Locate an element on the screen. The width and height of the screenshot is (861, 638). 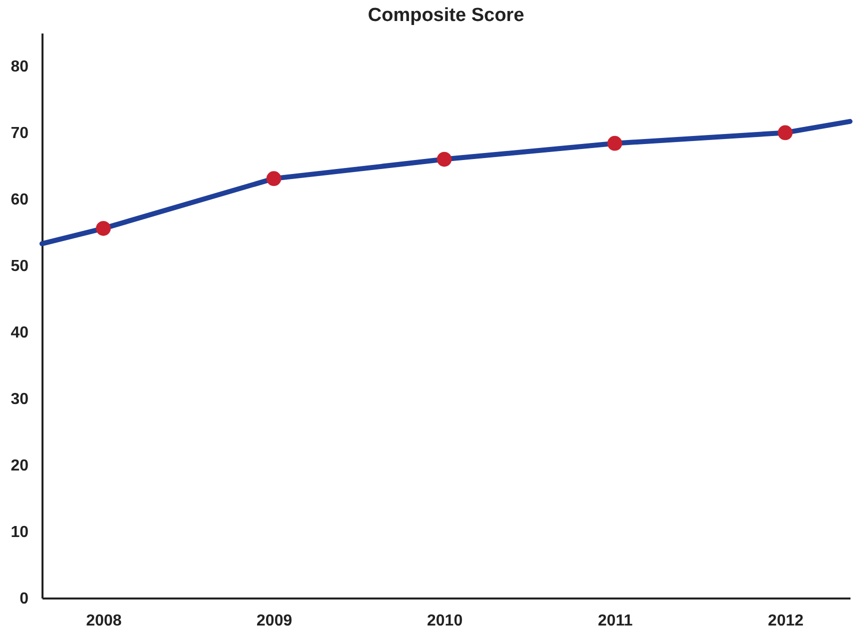
x-tick-label: 2011 is located at coordinates (615, 621).